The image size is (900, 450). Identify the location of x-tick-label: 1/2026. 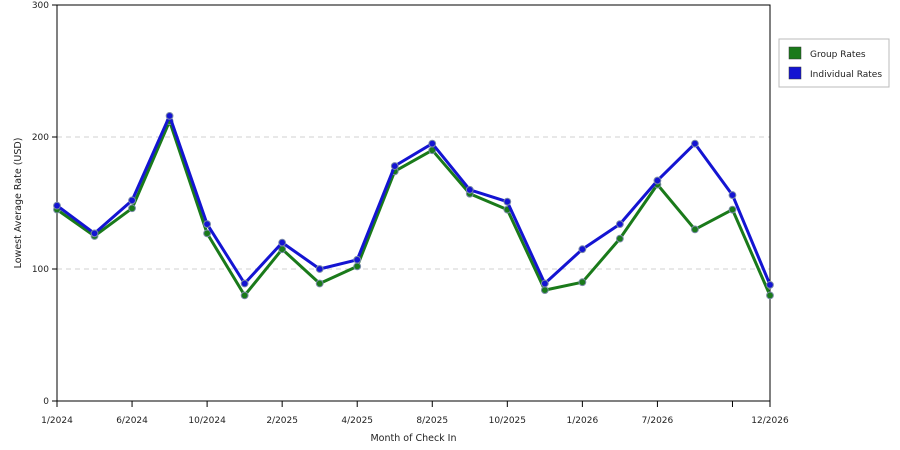
(583, 421).